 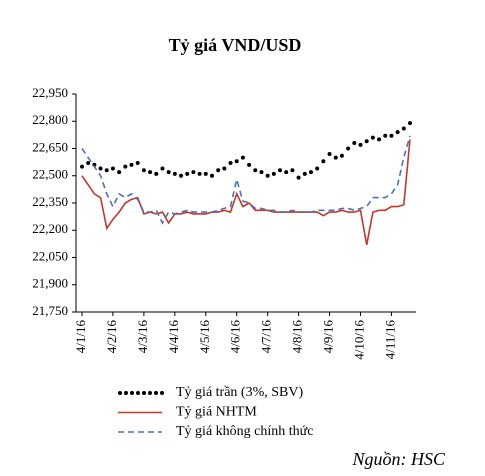 I want to click on y-tick-label: 22,950, so click(x=50, y=92).